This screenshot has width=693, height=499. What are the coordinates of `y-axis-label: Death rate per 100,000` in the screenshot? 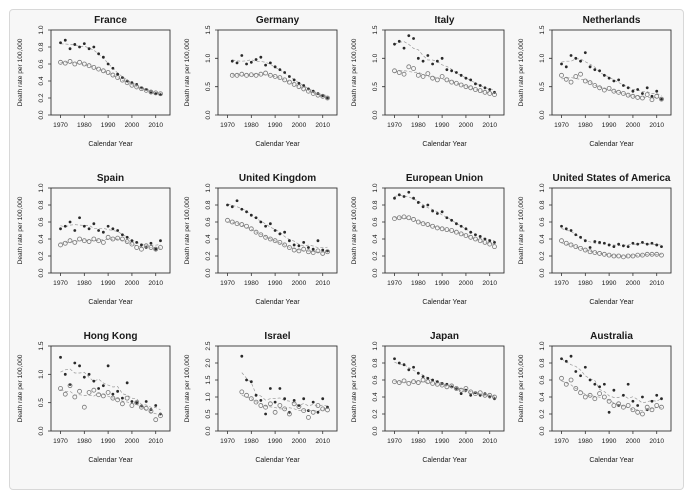 It's located at (354, 230).